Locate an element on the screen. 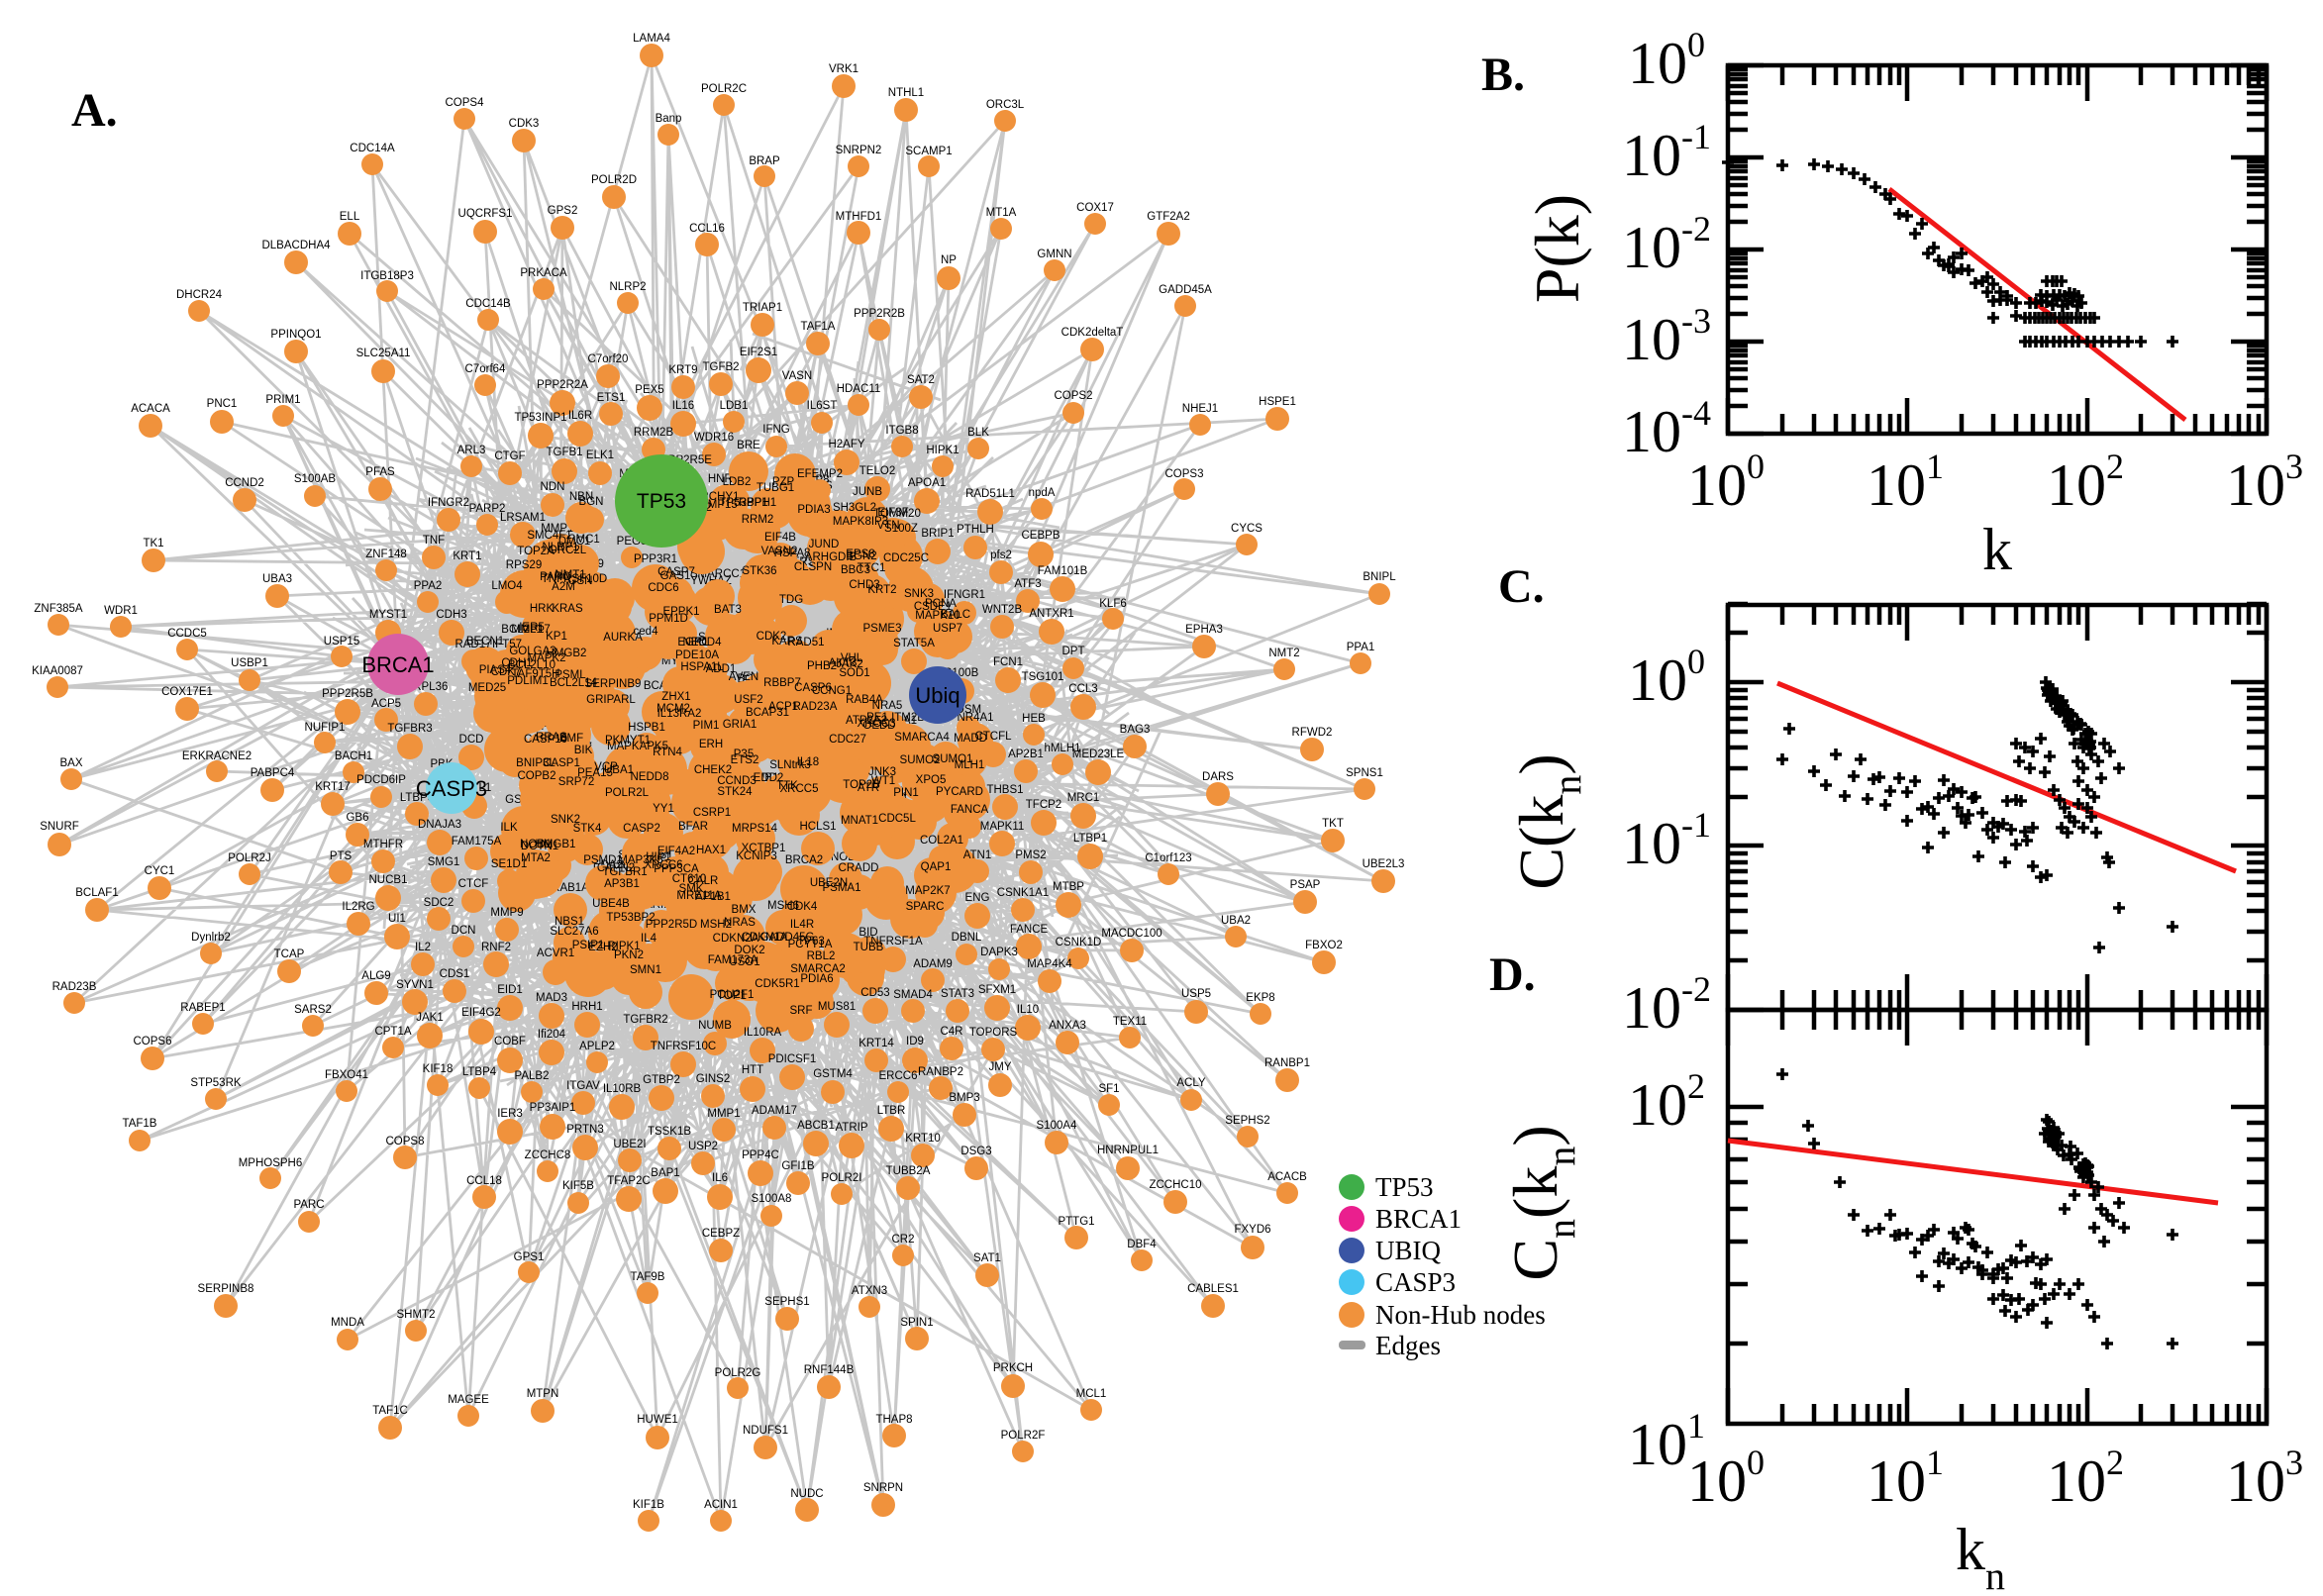 The height and width of the screenshot is (1596, 2323). svg-text: TSSK1B is located at coordinates (669, 1132).